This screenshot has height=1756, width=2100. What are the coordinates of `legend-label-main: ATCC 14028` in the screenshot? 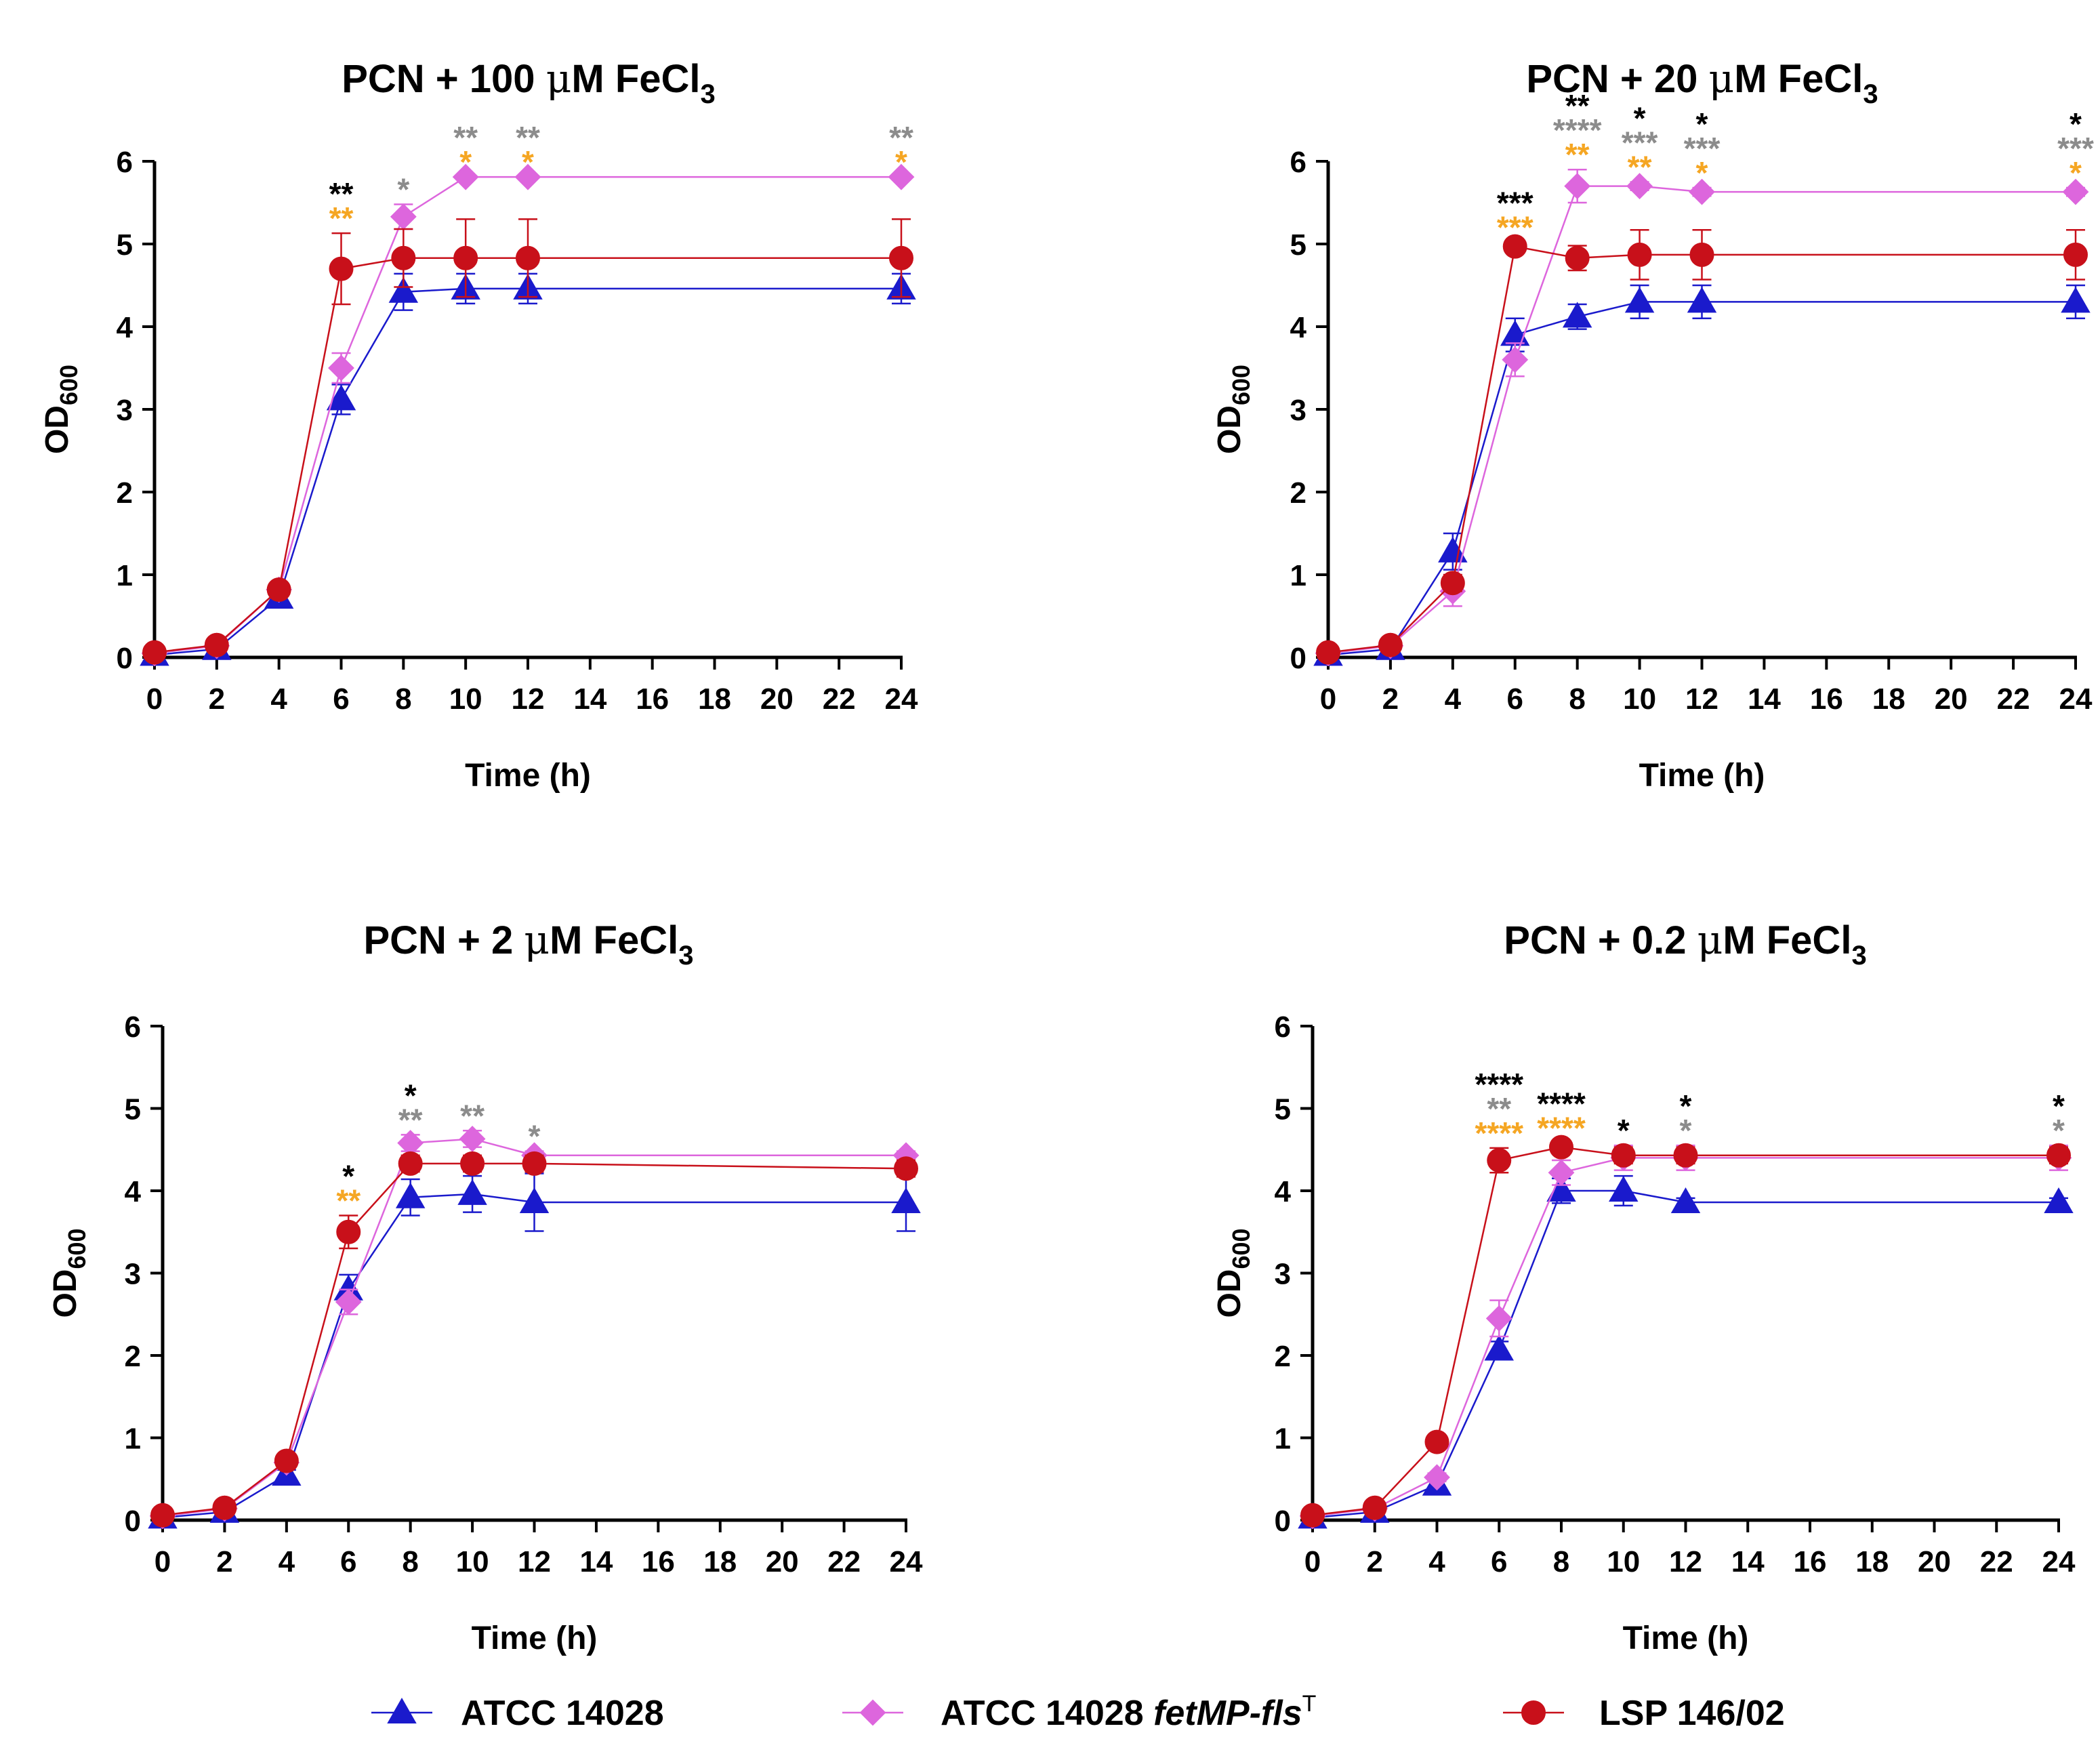 It's located at (1047, 1714).